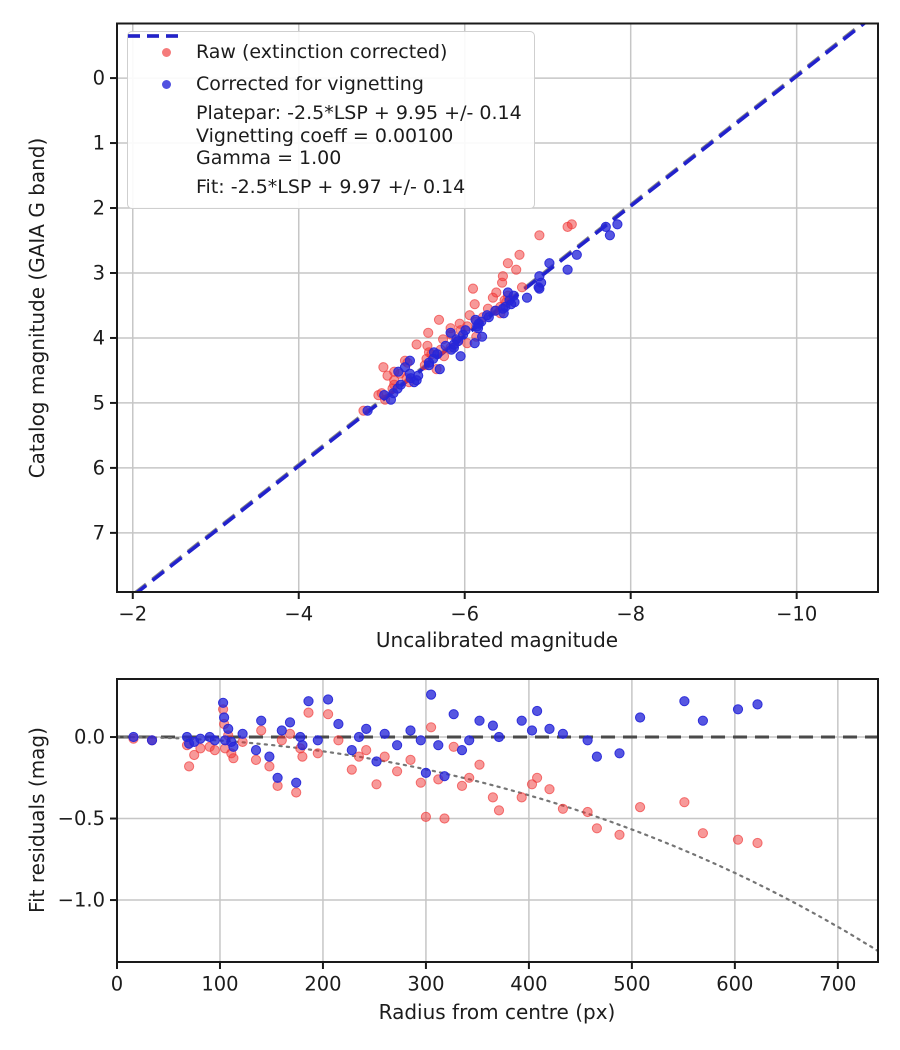 The image size is (900, 1050). Describe the element at coordinates (497, 640) in the screenshot. I see `top-xaxis-label: Uncalibrated magnitude` at that location.